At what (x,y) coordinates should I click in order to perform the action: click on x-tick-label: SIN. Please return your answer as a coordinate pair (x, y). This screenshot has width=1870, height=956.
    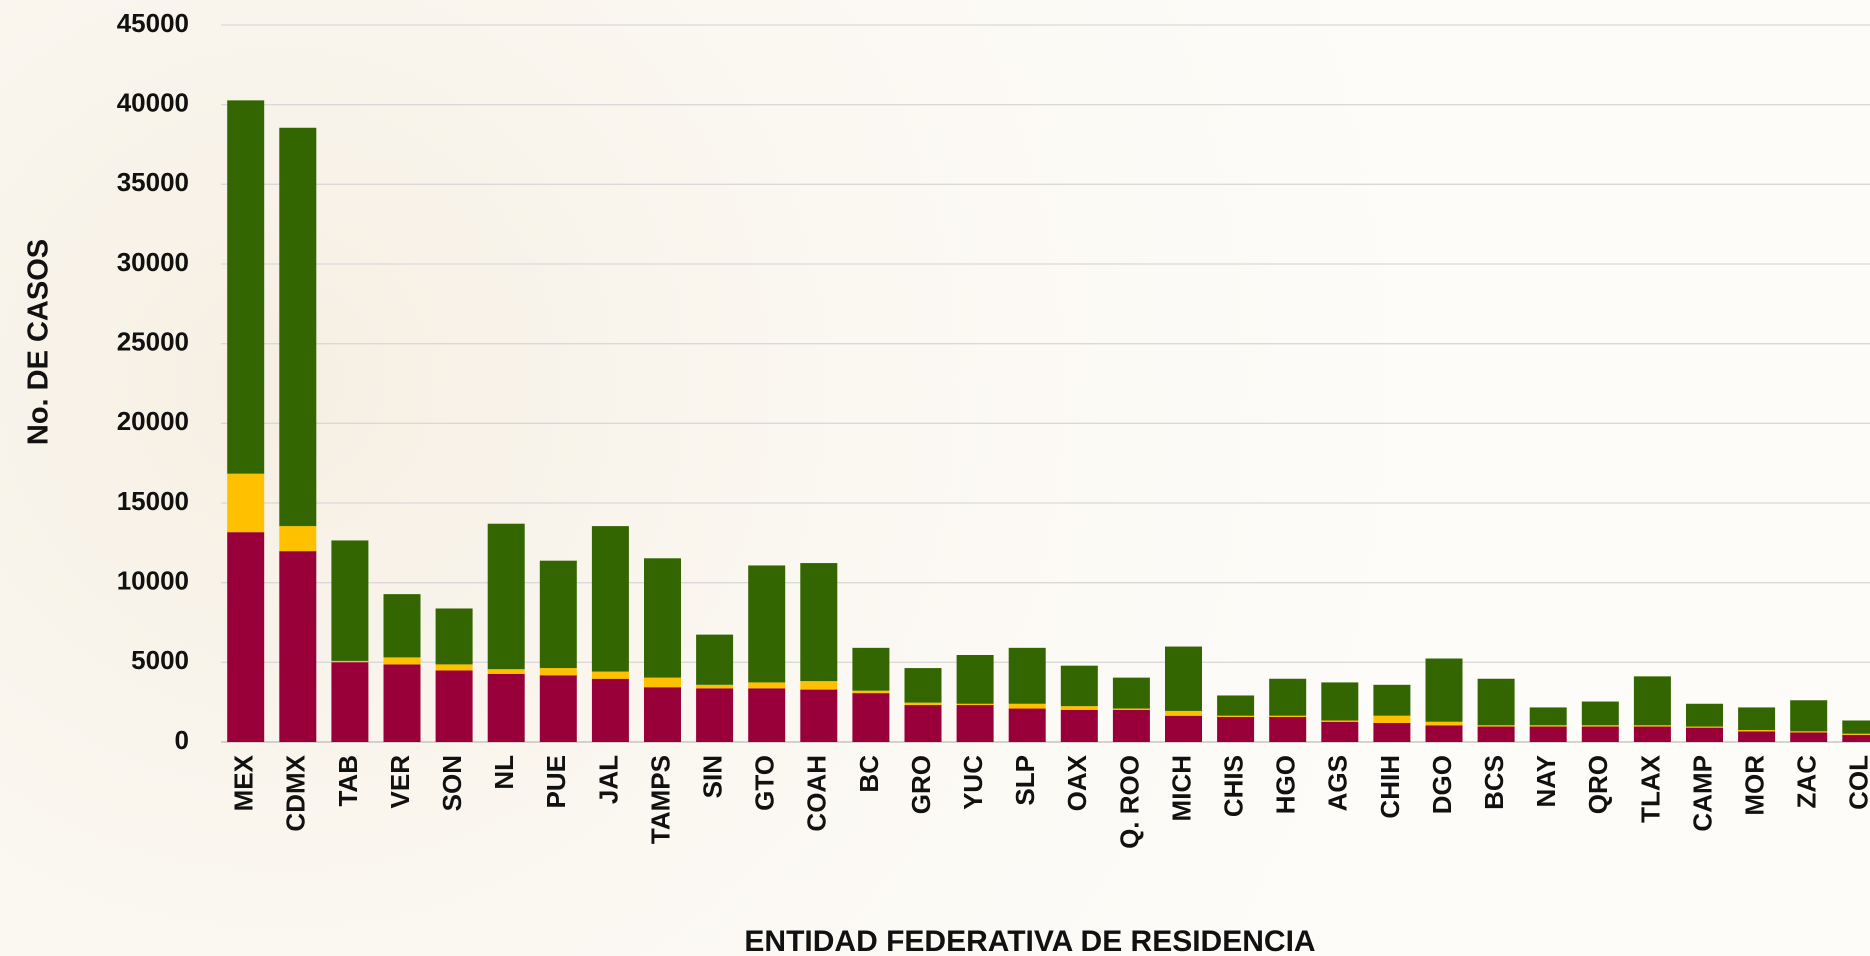
    Looking at the image, I should click on (712, 776).